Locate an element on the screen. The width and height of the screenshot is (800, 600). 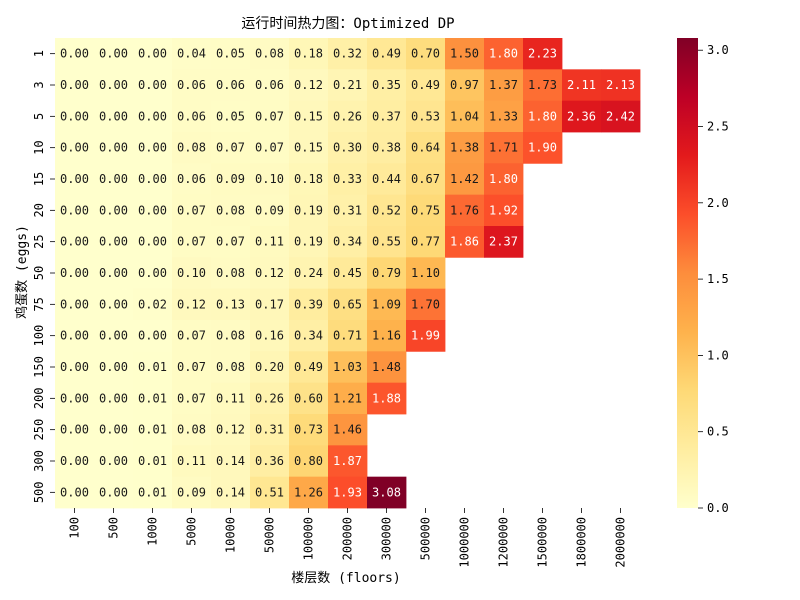
cell-value-label: 1.99 is located at coordinates (425, 336).